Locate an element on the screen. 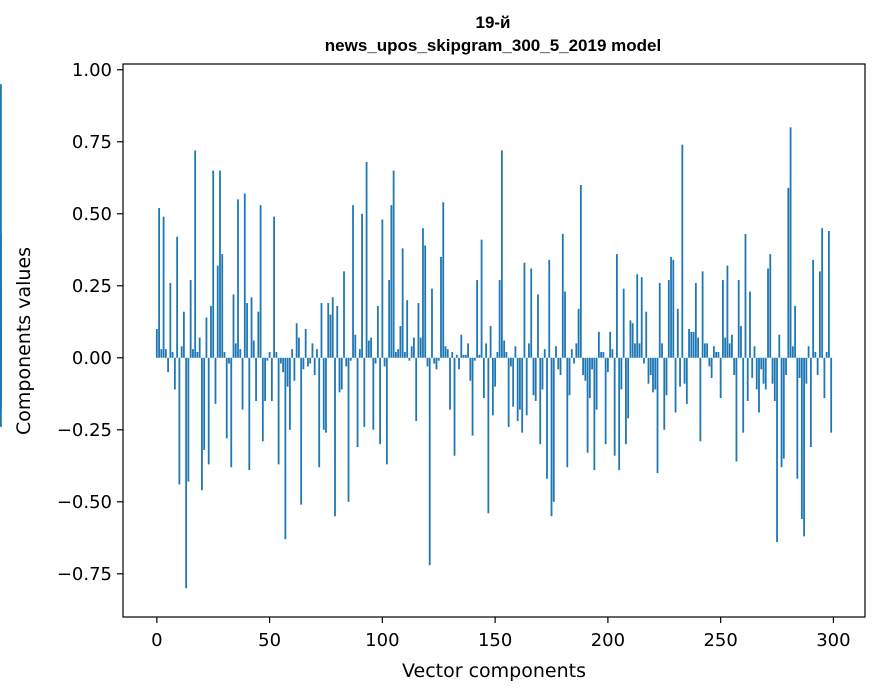 This screenshot has width=880, height=696. x-axis-ticks: 0 50 100 150 200 250 300 is located at coordinates (501, 634).